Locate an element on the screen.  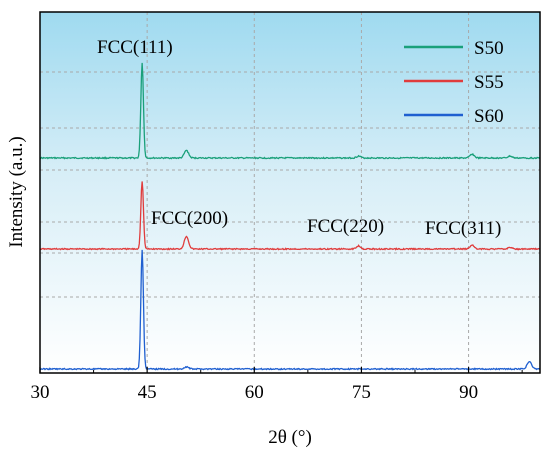
series-S55-line is located at coordinates (290, 216).